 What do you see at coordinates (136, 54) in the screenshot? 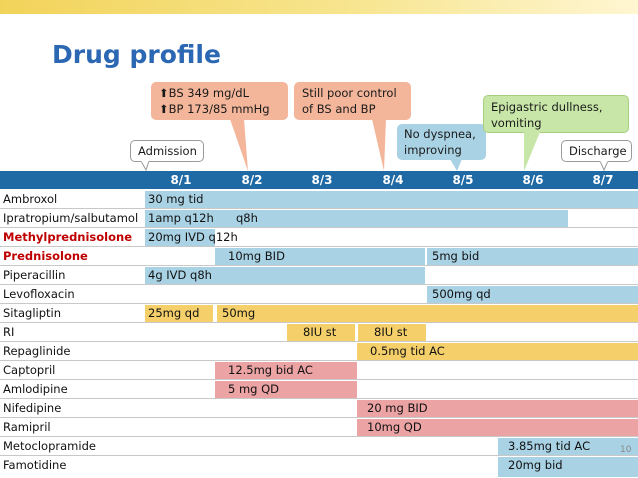
I see `page-title: Drug profile` at bounding box center [136, 54].